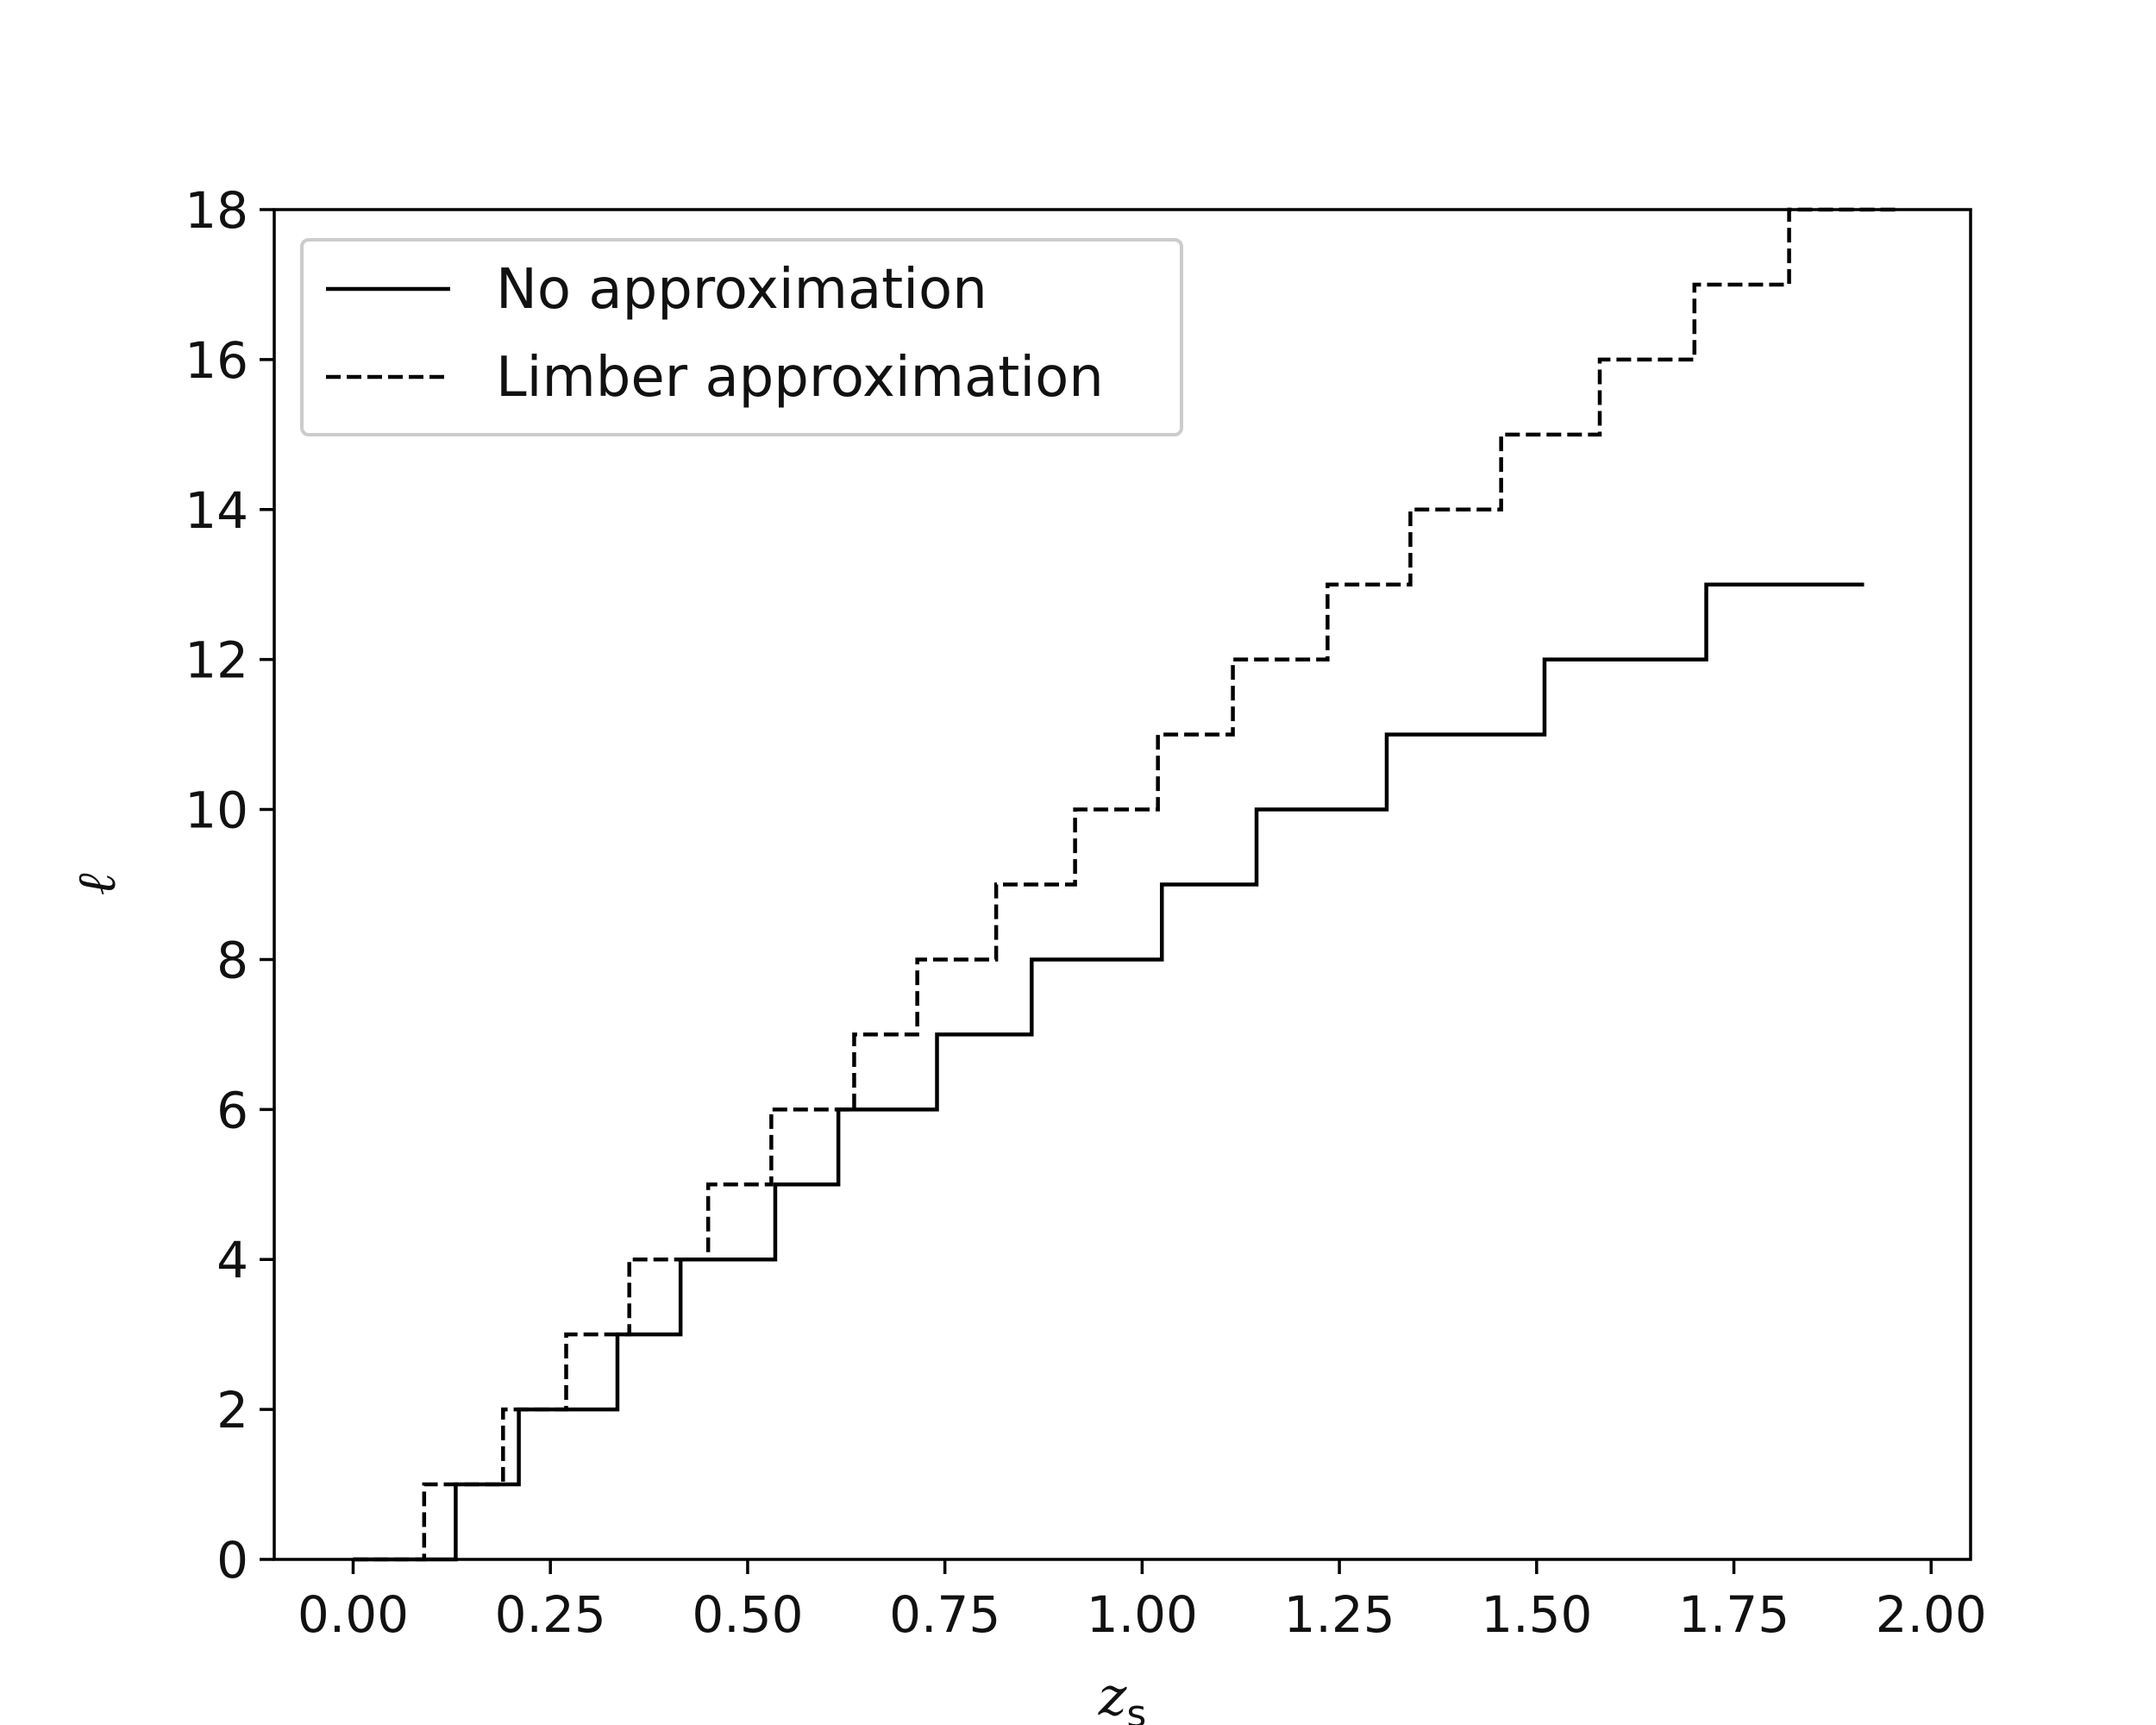 Image resolution: width=2156 pixels, height=1725 pixels. Describe the element at coordinates (216, 810) in the screenshot. I see `y-tick-label: 10` at that location.